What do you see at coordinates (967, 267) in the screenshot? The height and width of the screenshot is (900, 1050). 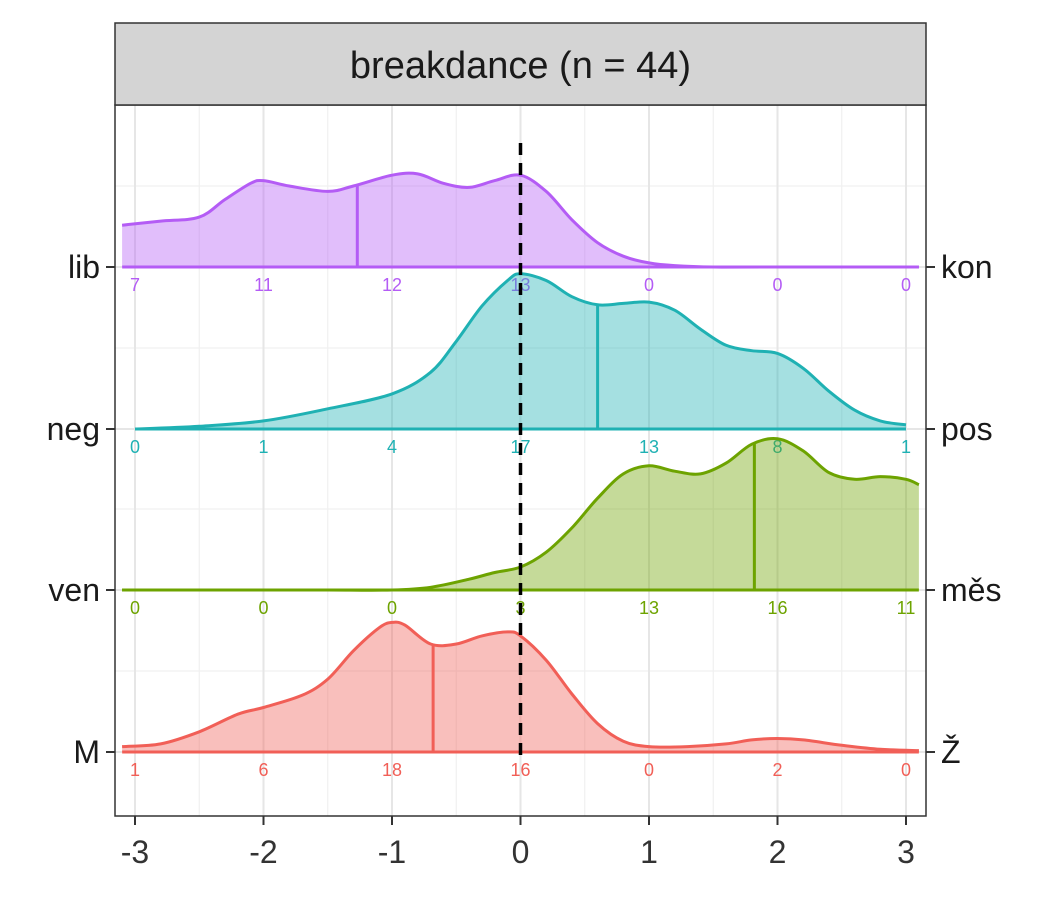 I see `y-label-right: kon` at bounding box center [967, 267].